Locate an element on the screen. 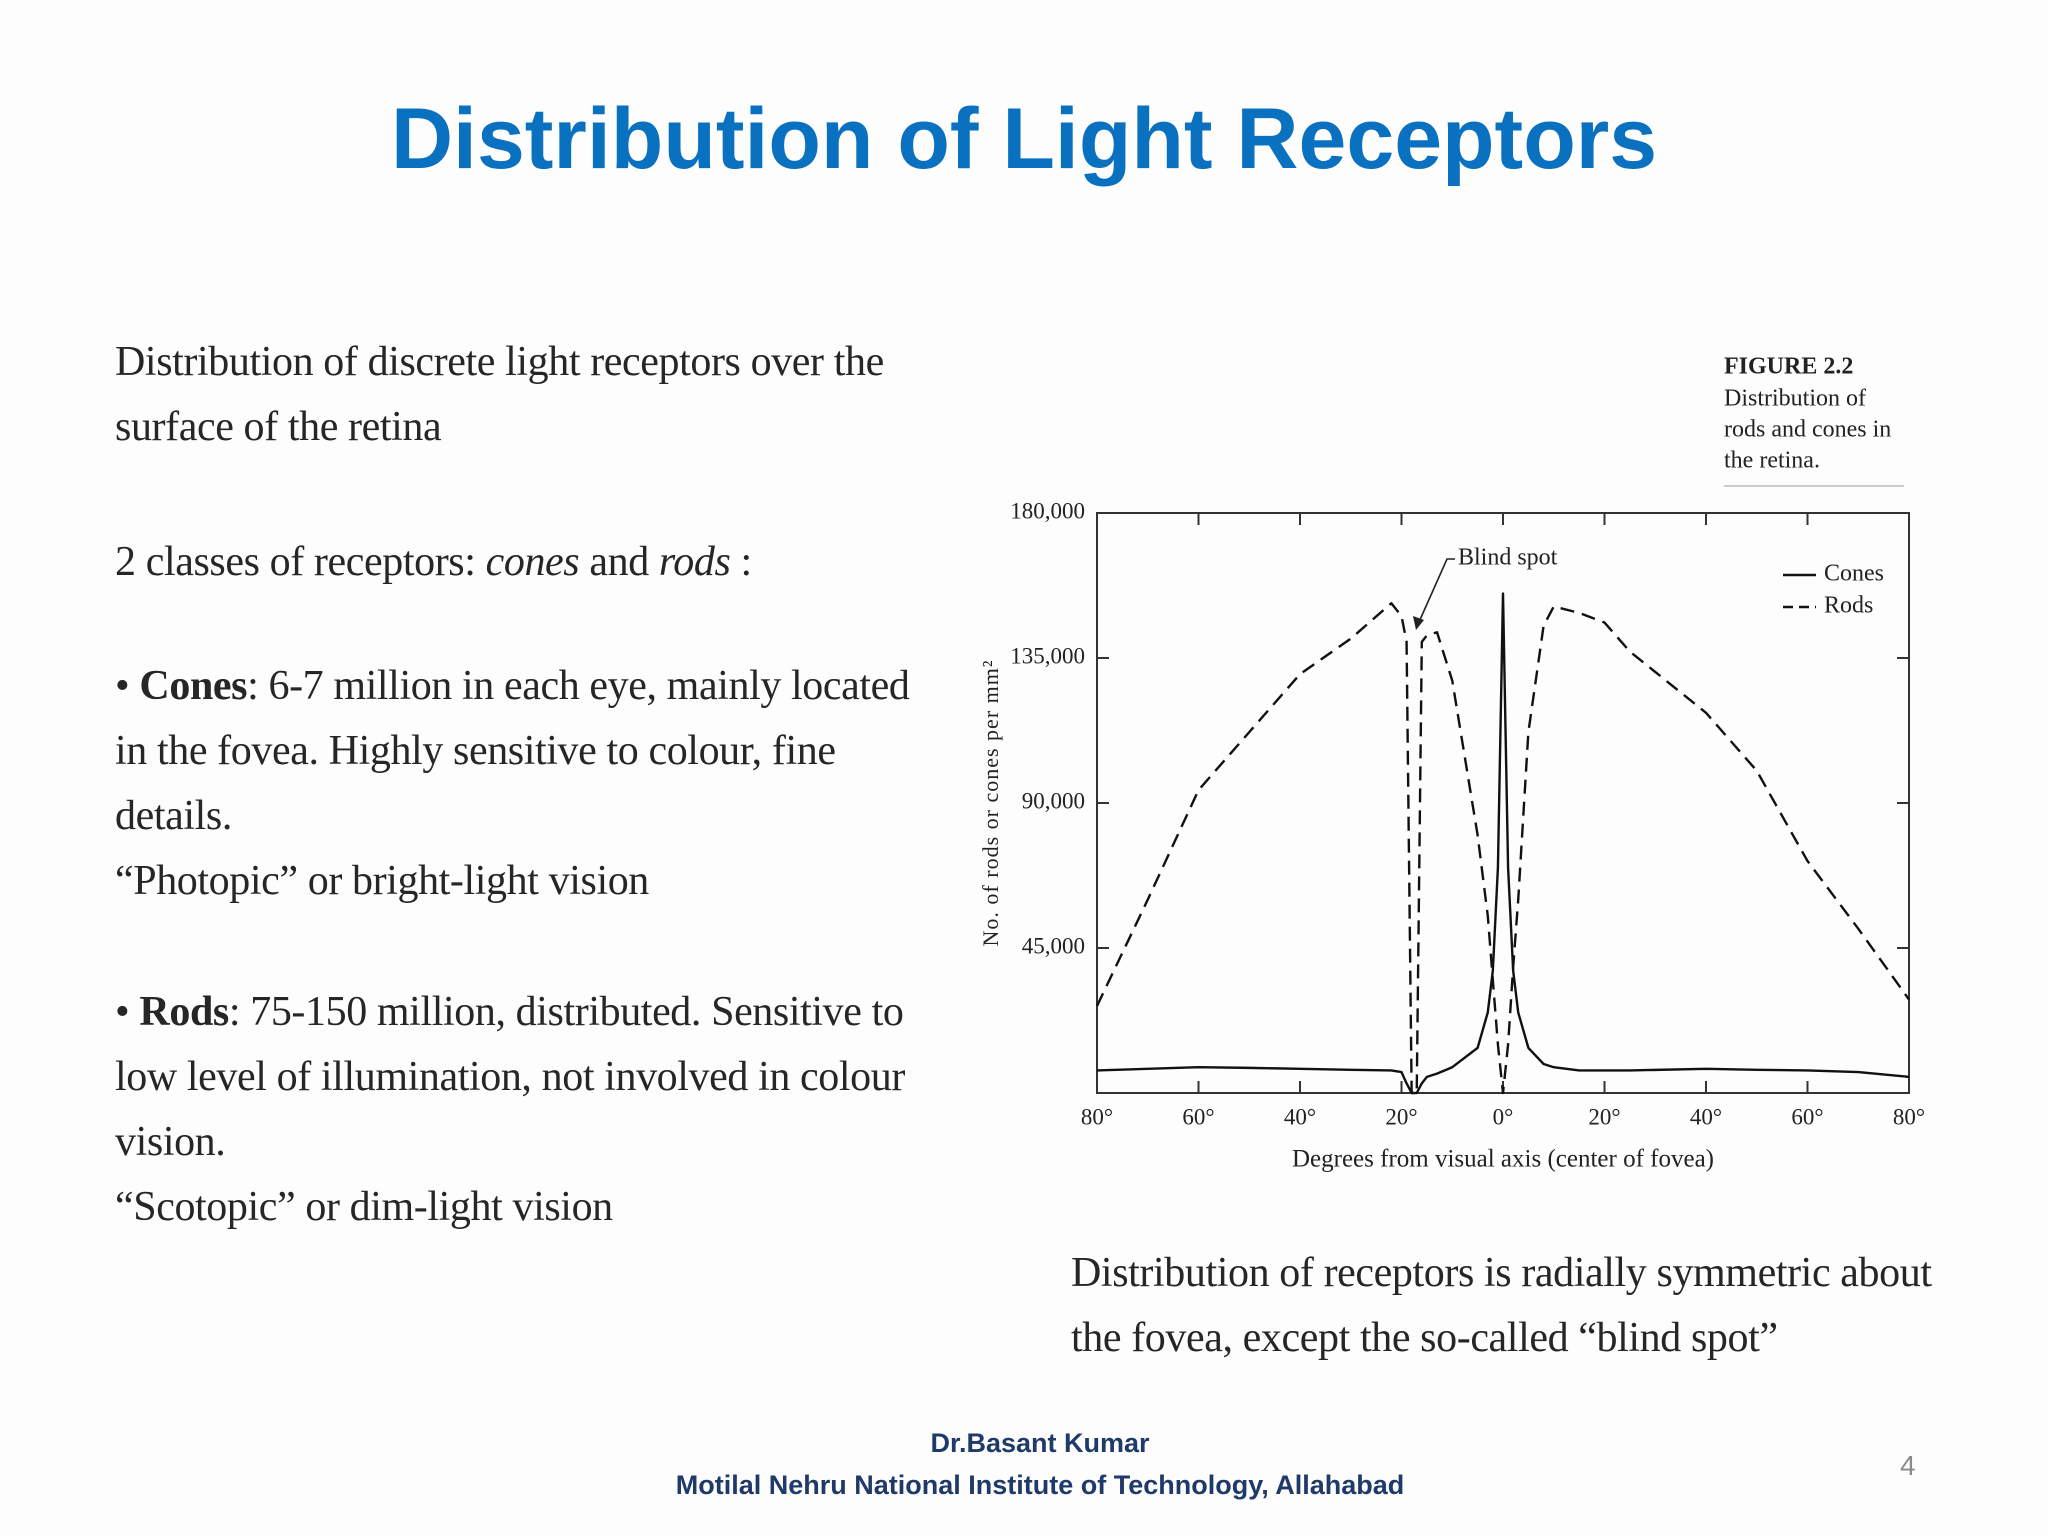 The width and height of the screenshot is (2048, 1536). term: Cones is located at coordinates (193, 686).